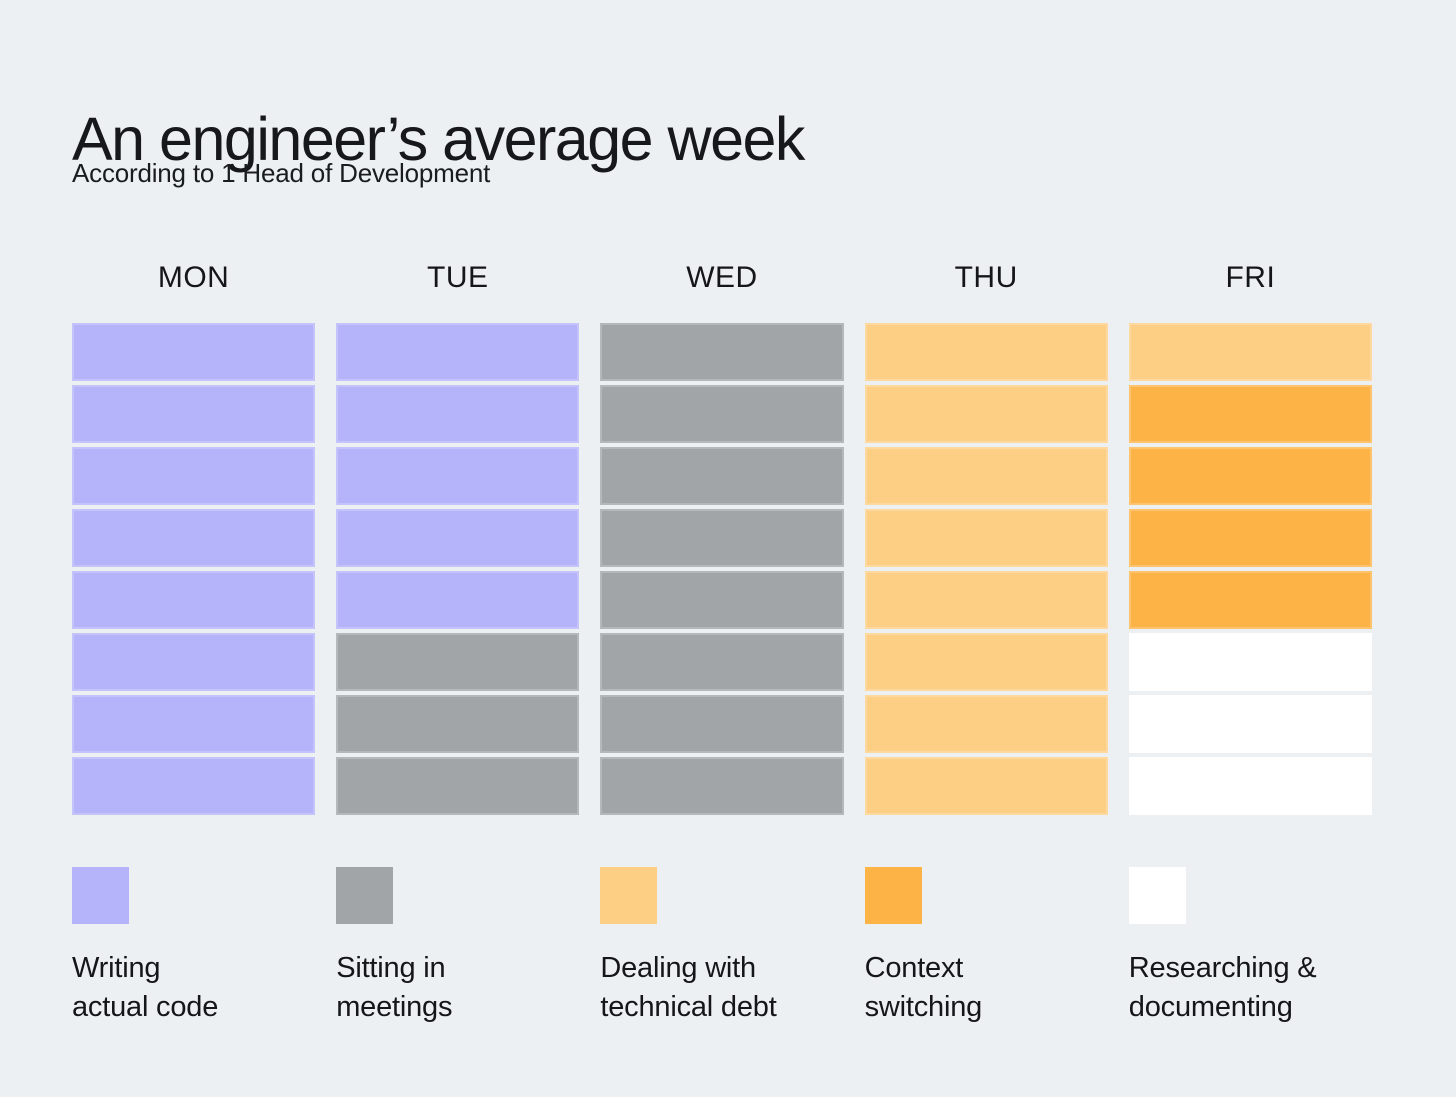  I want to click on legend-item-context_switching: Context switching, so click(986, 947).